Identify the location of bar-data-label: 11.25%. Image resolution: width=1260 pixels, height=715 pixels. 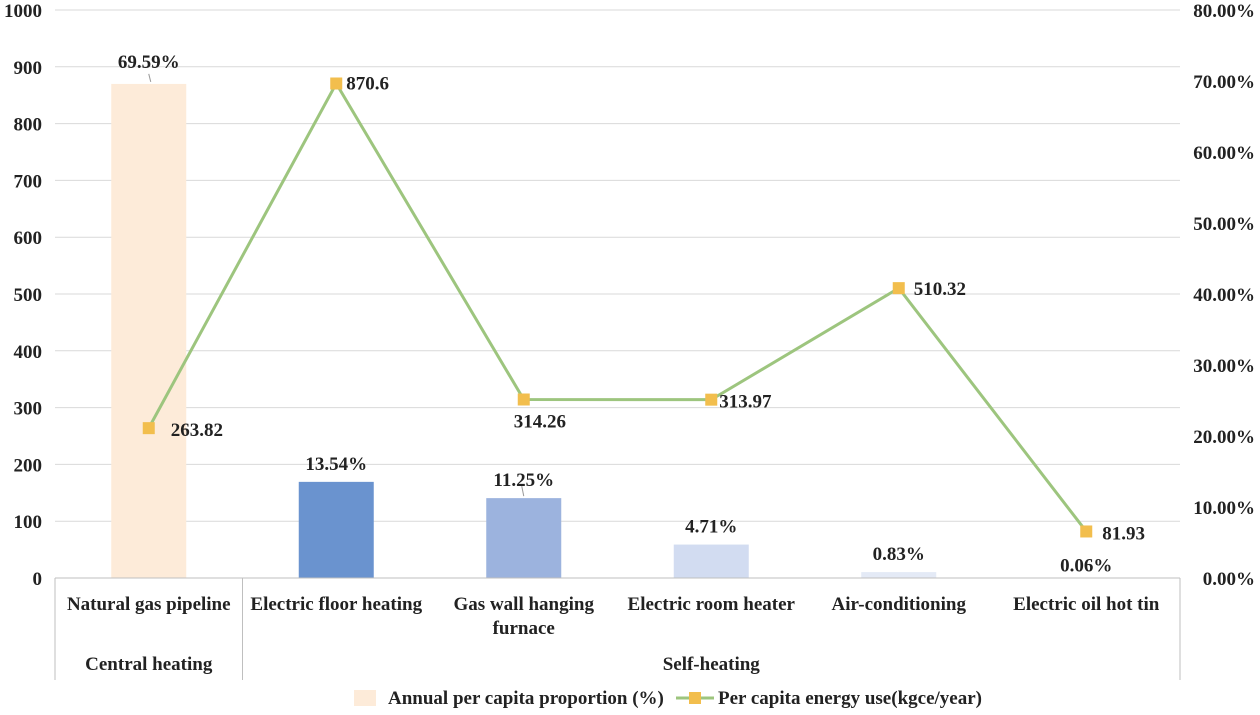
(523, 480).